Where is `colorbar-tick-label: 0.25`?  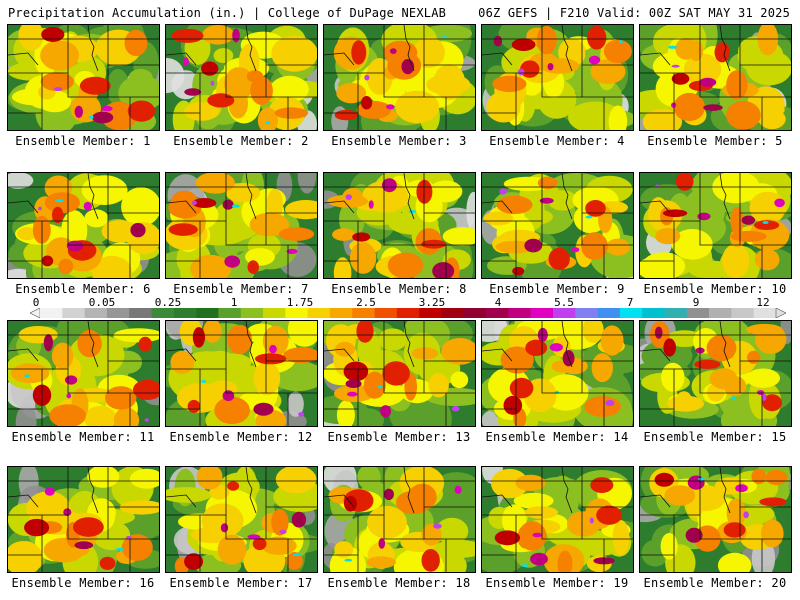 colorbar-tick-label: 0.25 is located at coordinates (168, 302).